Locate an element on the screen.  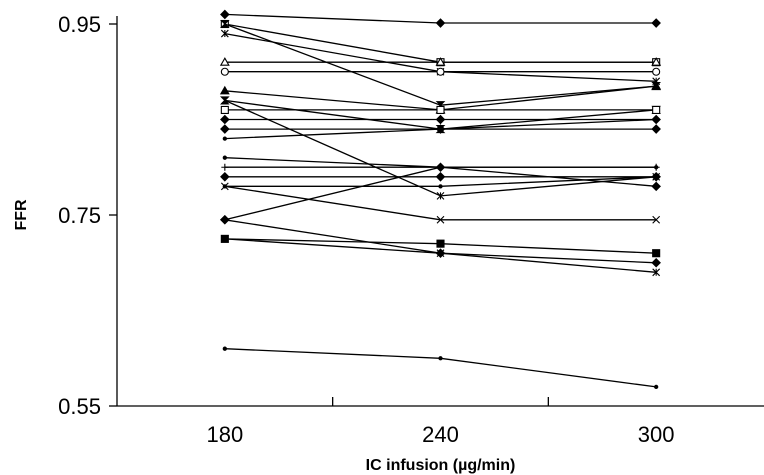
y-axis-ticks: 0.95 0.75 0.55 is located at coordinates (87, 215).